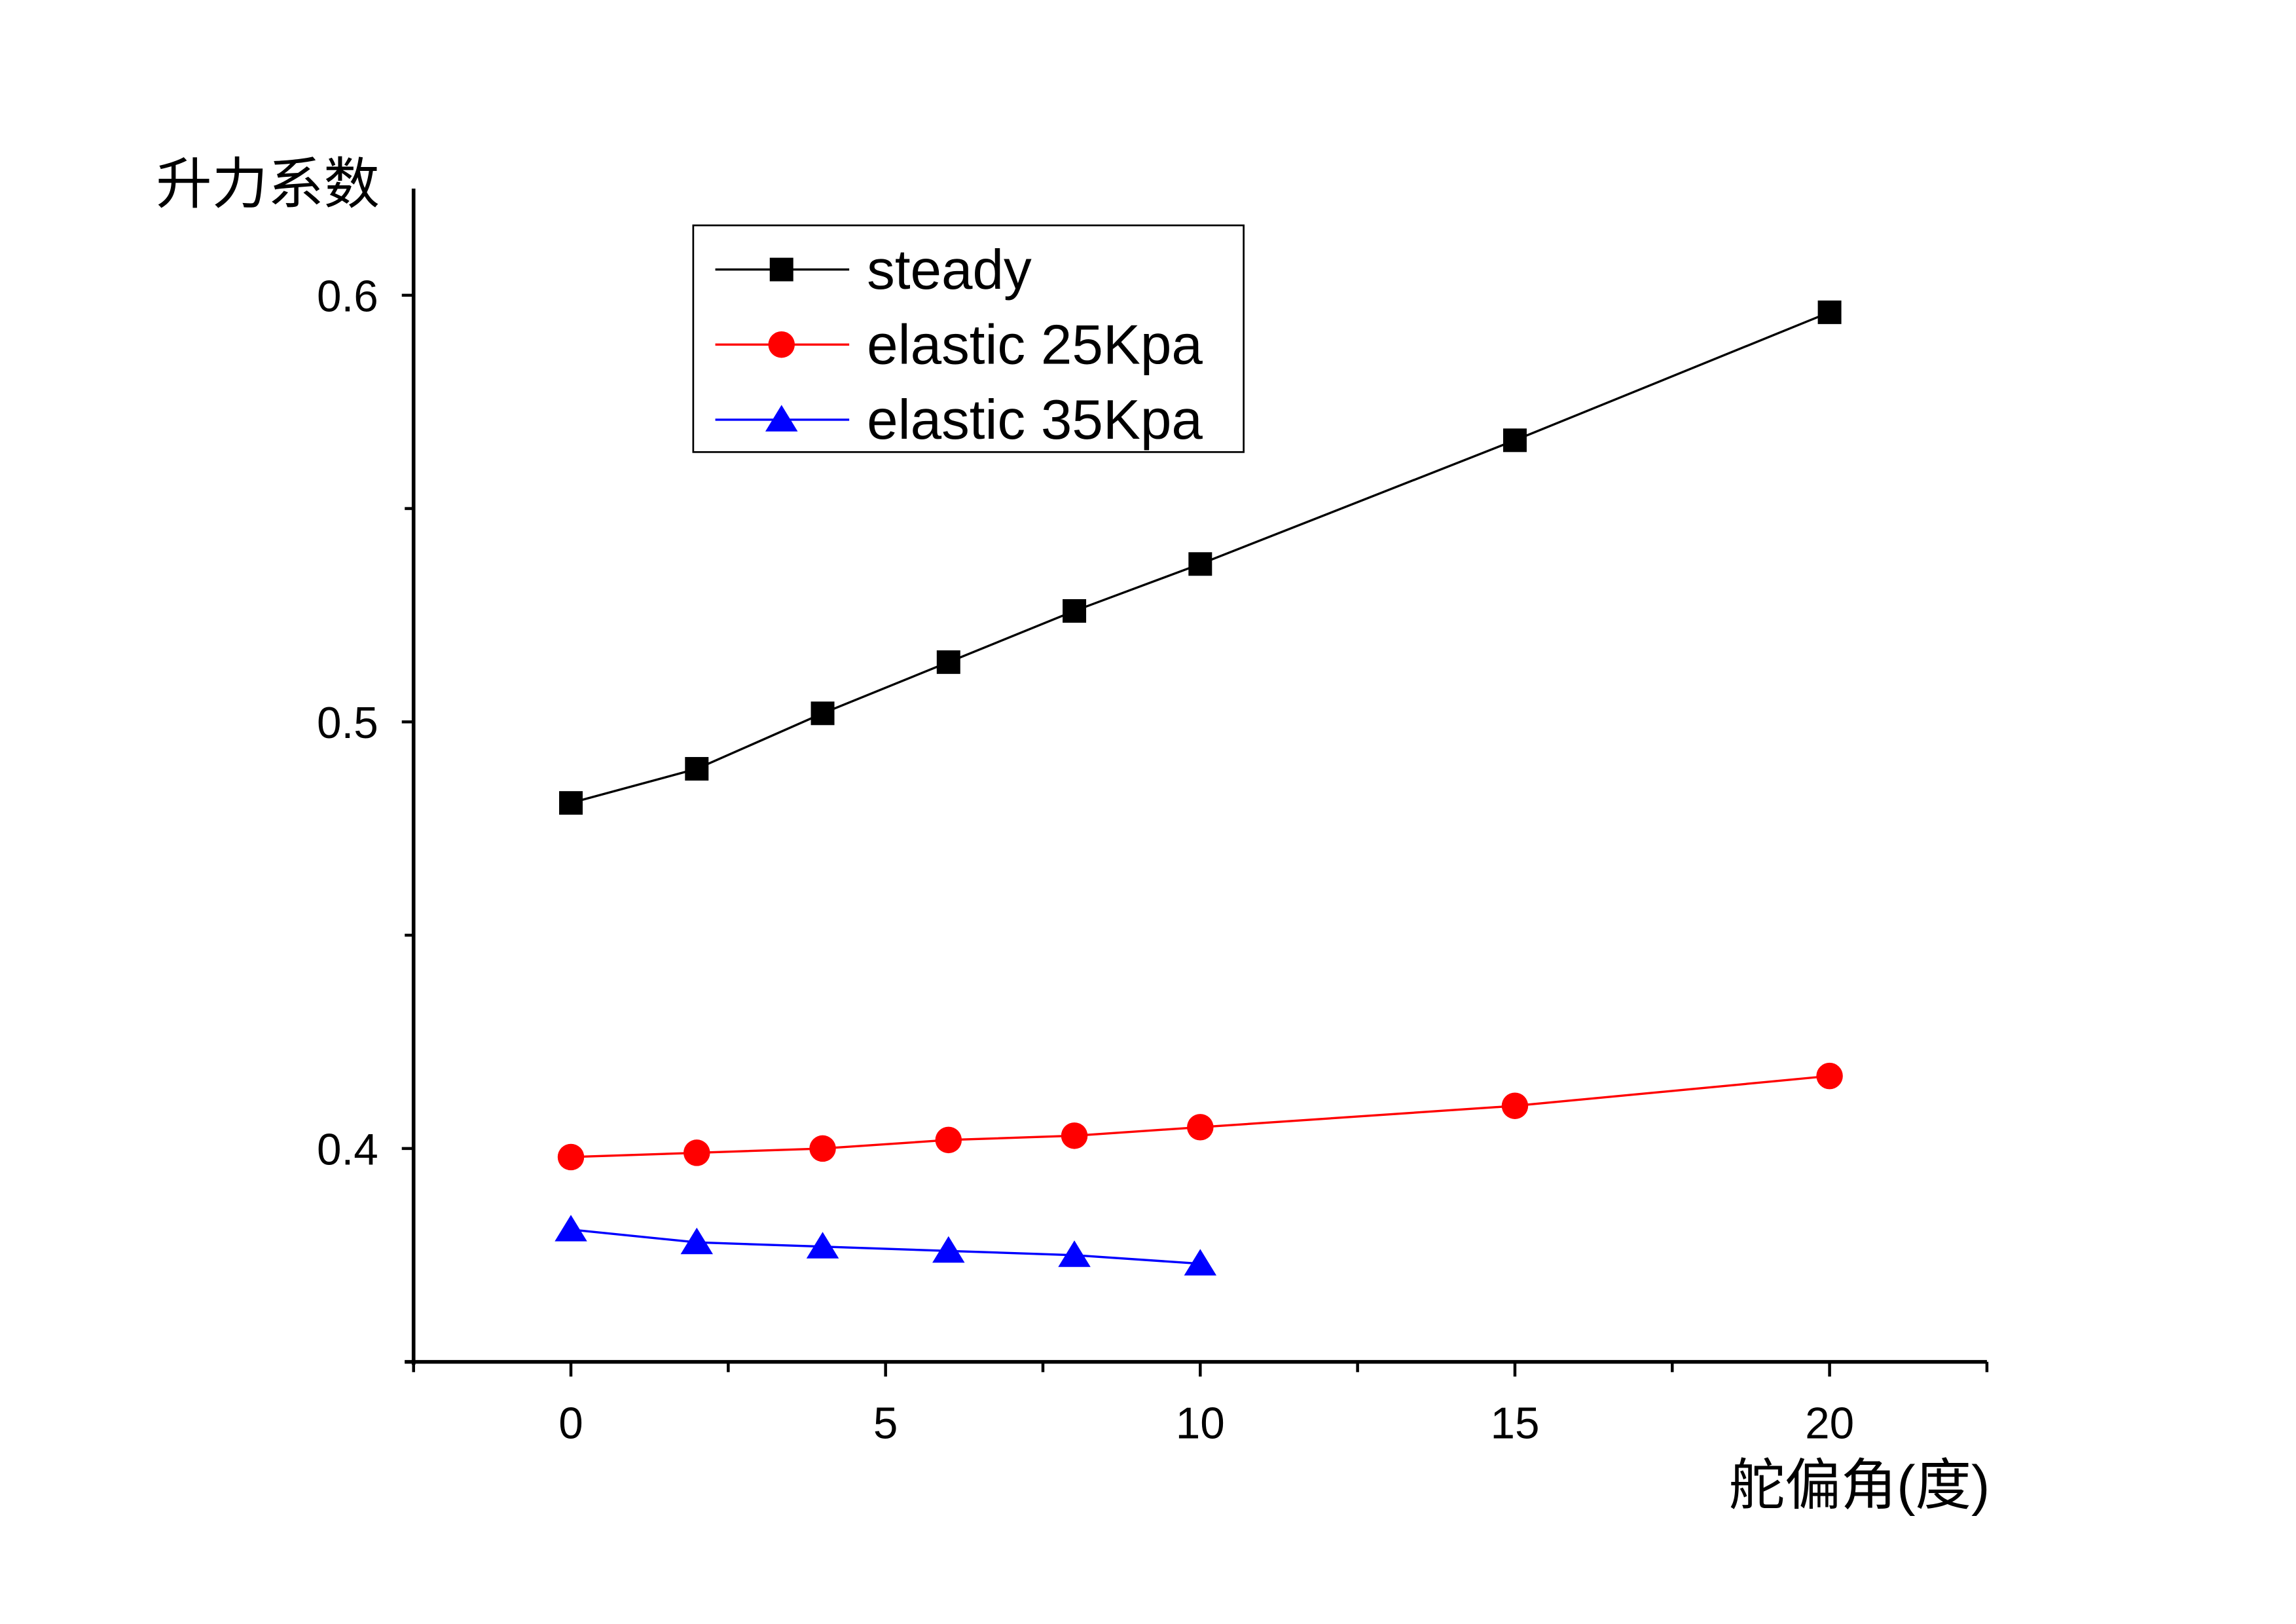 This screenshot has height=1624, width=2296. What do you see at coordinates (1035, 345) in the screenshot?
I see `legend-label: elastic 25Kpa` at bounding box center [1035, 345].